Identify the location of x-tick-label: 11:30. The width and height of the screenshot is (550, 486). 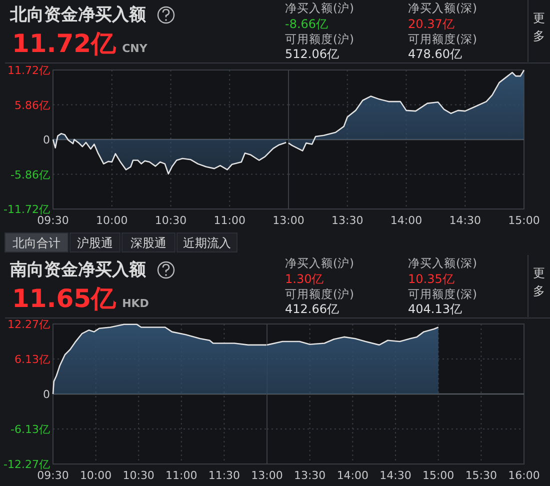
(224, 475).